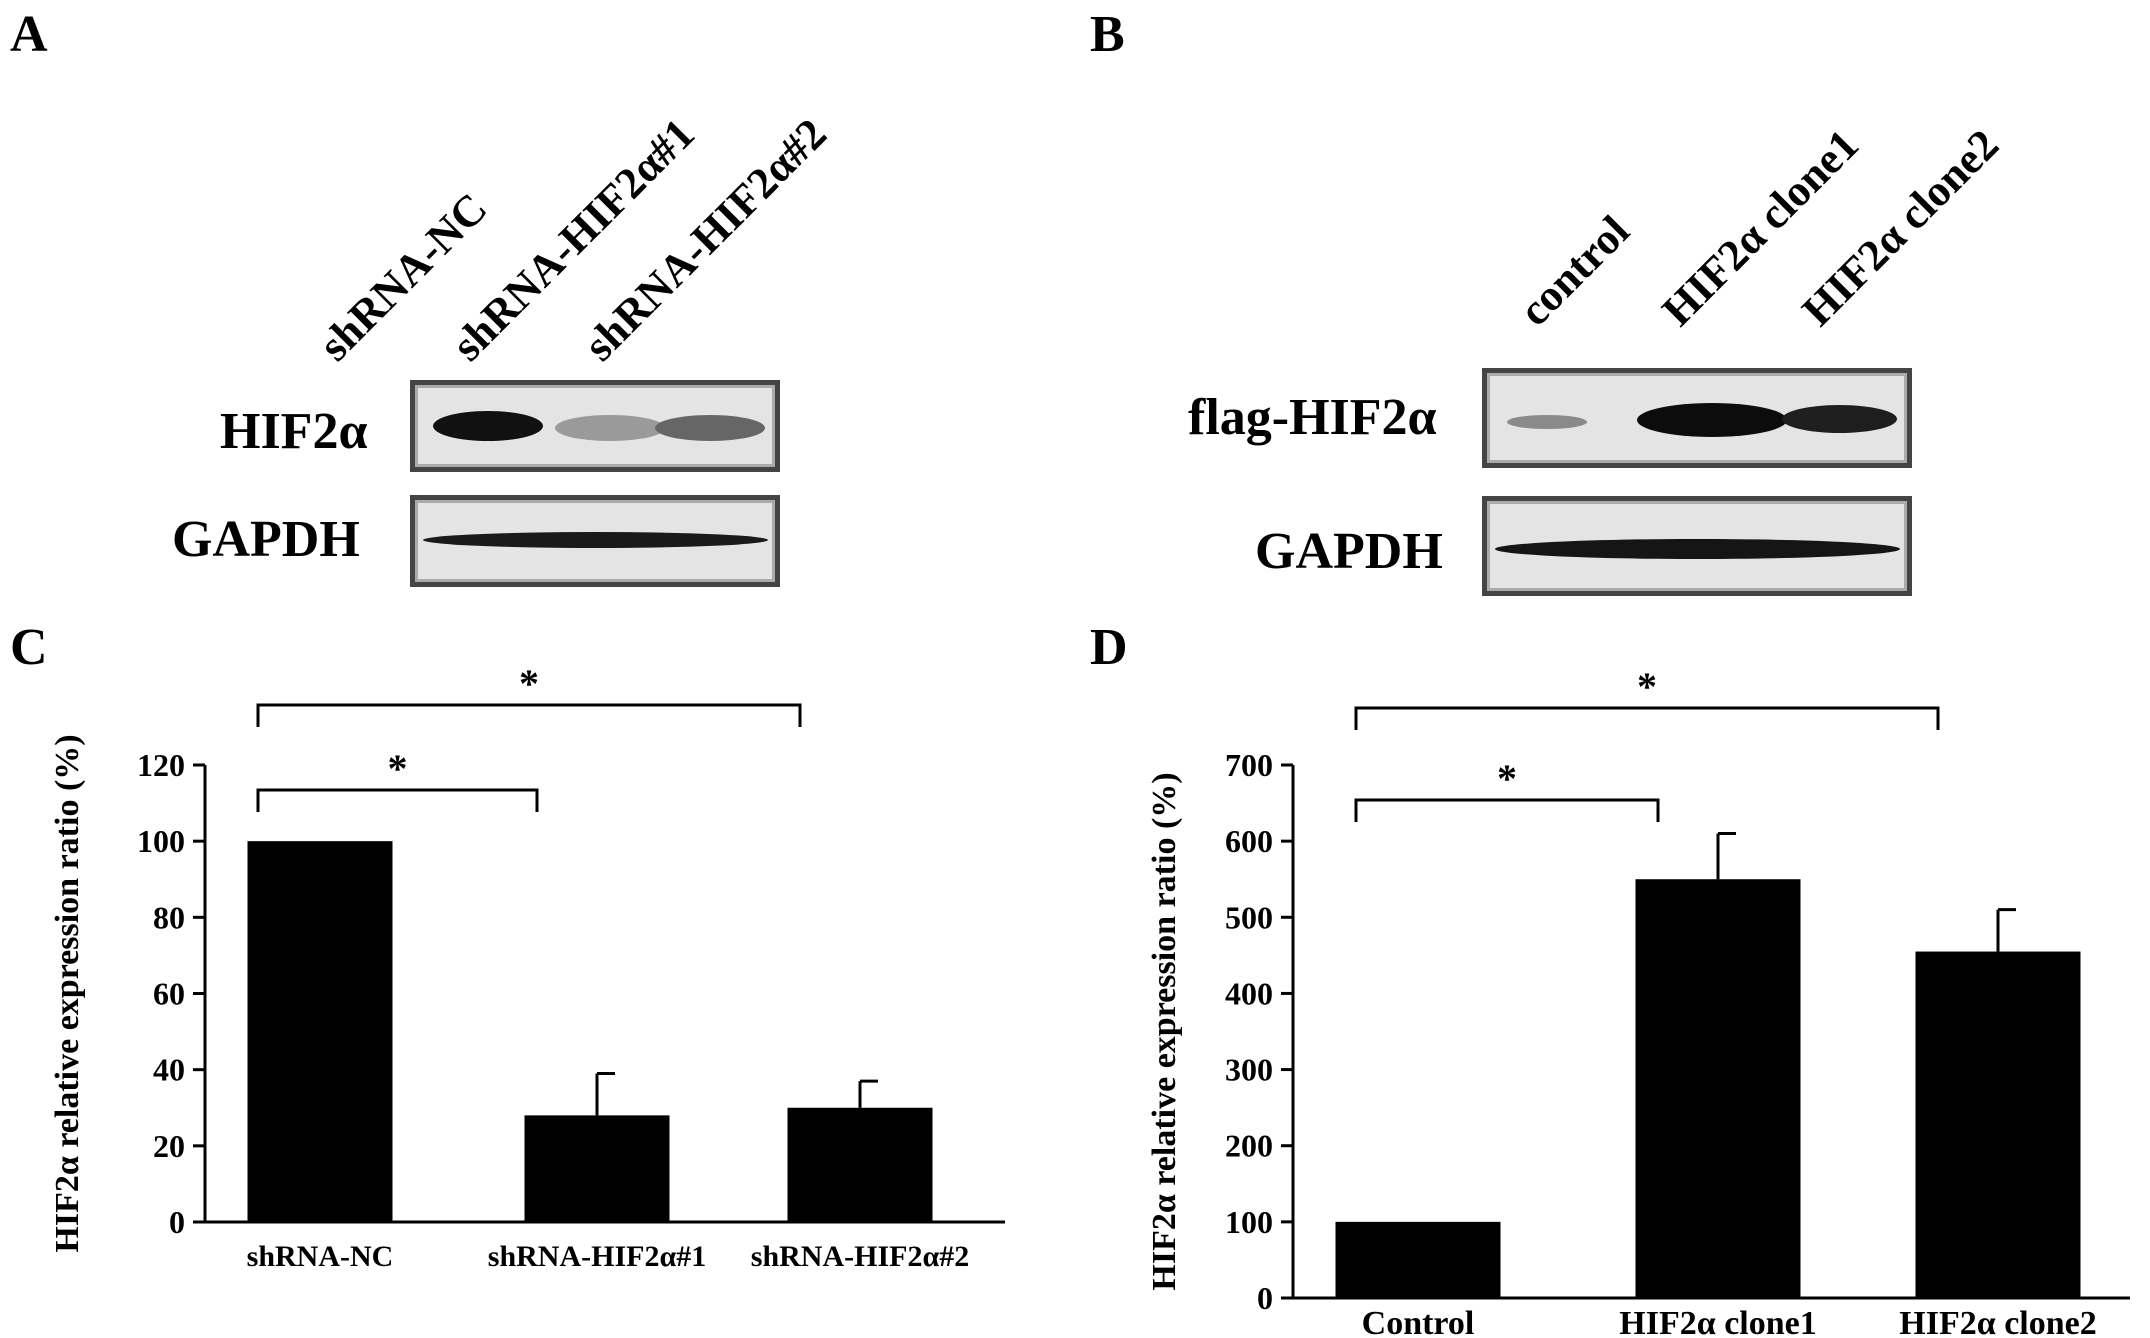 The width and height of the screenshot is (2150, 1338). What do you see at coordinates (29, 34) in the screenshot?
I see `panel-a-letter: A` at bounding box center [29, 34].